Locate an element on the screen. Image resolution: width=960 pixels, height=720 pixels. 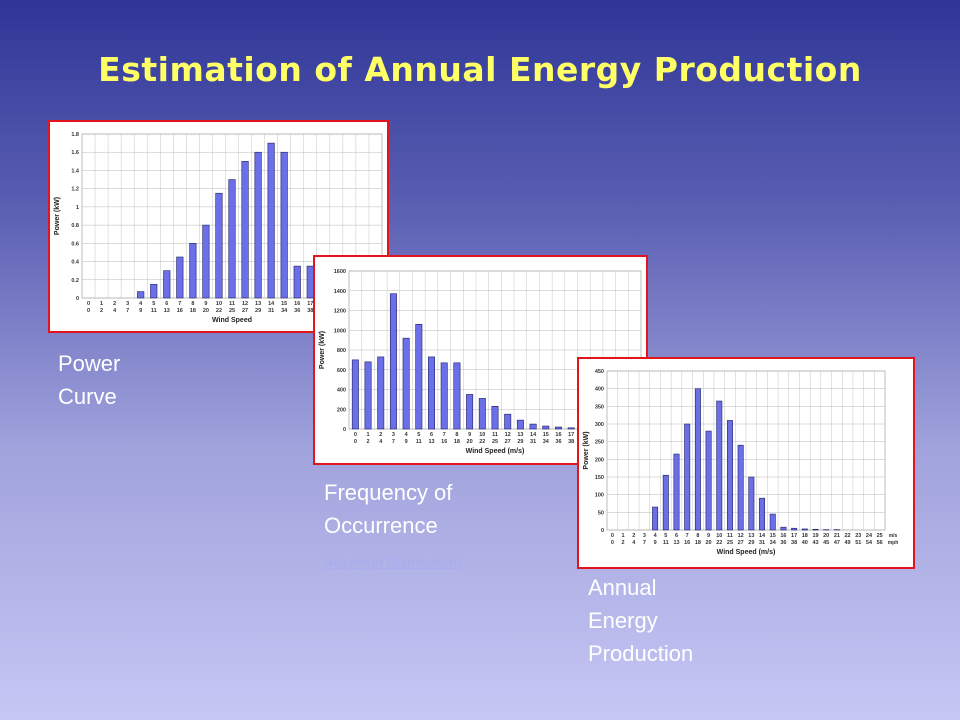
y-axis-title: Power (kW) is located at coordinates (57, 216).